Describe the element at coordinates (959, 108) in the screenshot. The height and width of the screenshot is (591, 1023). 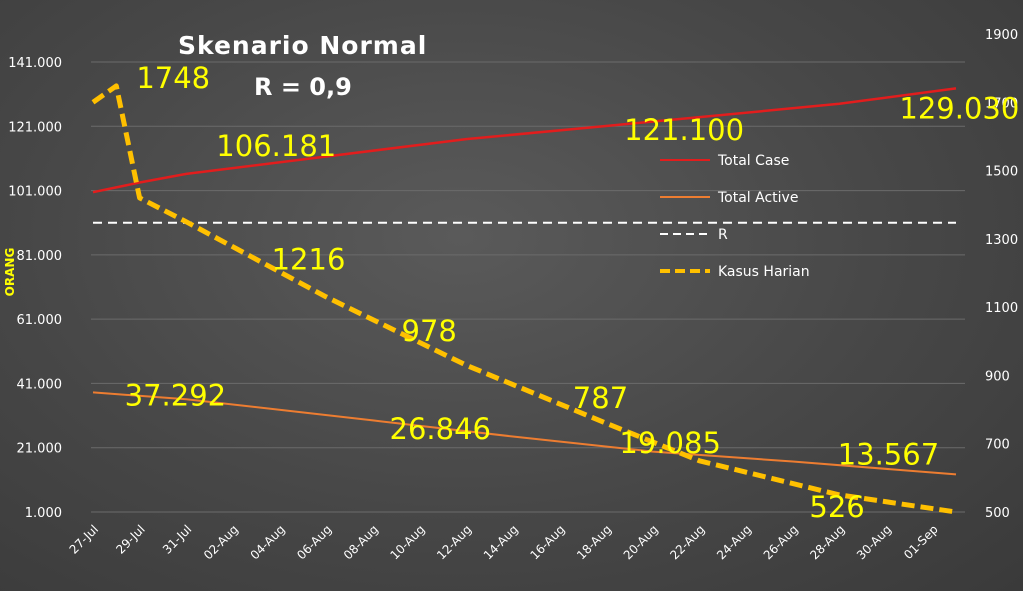
I see `data-label: 129.030` at that location.